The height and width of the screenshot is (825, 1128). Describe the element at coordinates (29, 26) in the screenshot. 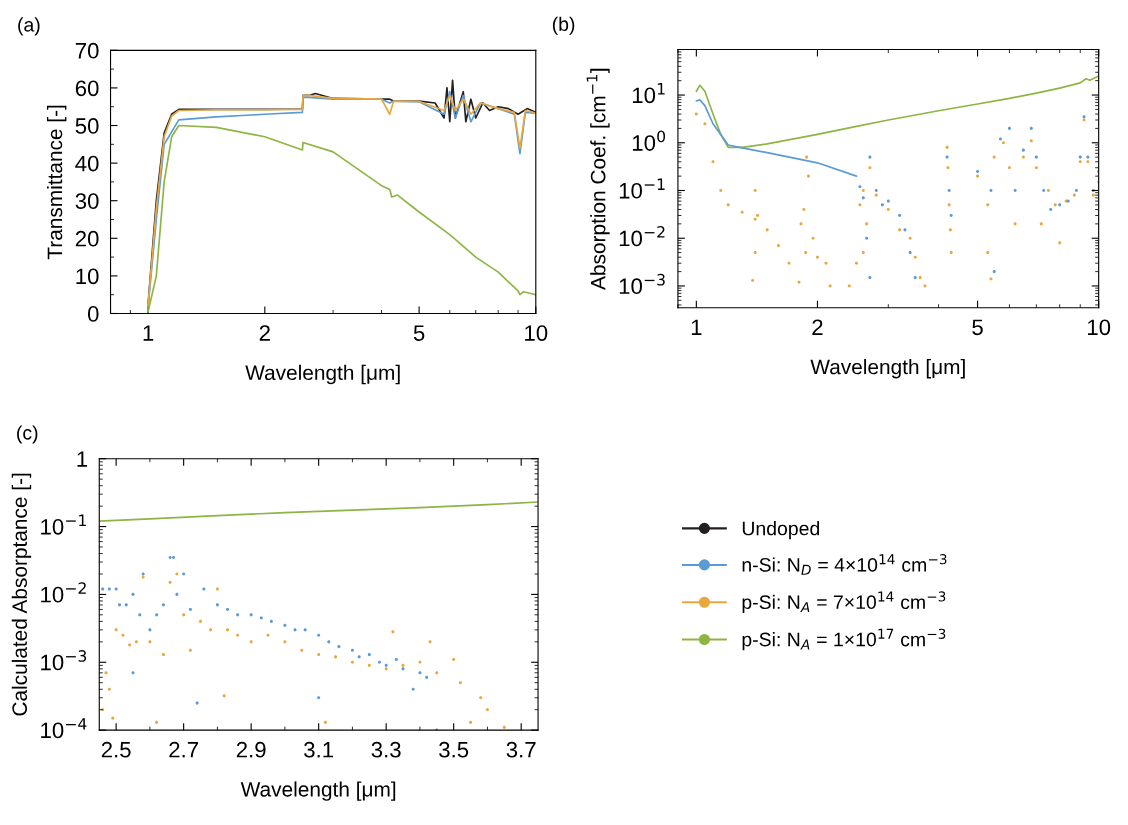

I see `chart-title: (a)` at that location.